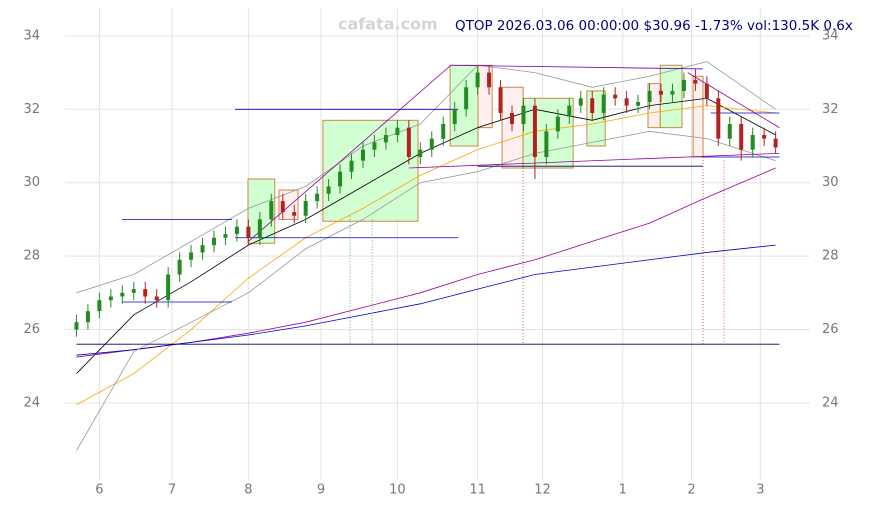 The image size is (871, 505). Describe the element at coordinates (99, 490) in the screenshot. I see `x-tick-label: 6` at that location.